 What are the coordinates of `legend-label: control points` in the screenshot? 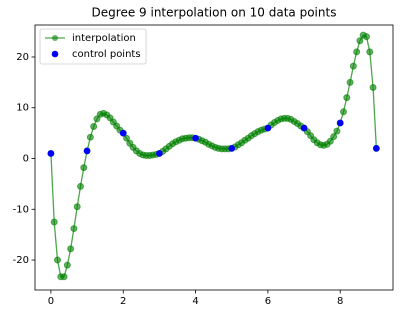 It's located at (106, 54).